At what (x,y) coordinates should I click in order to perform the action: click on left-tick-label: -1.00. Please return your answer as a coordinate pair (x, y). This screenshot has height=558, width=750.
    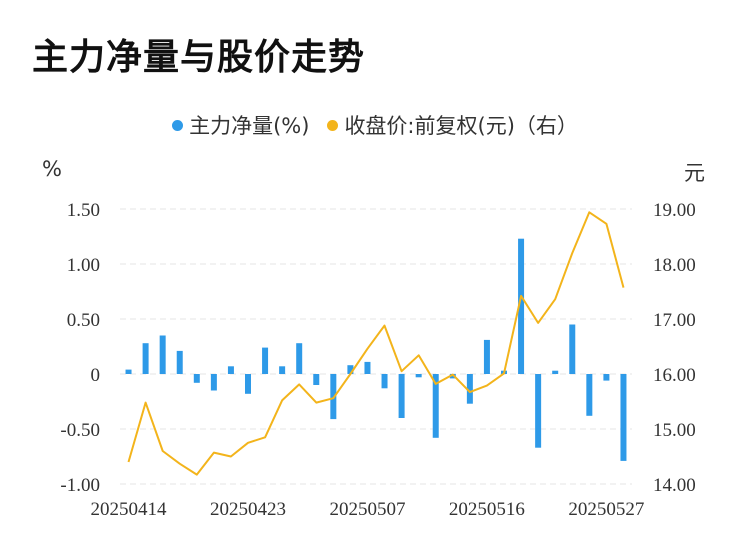
    Looking at the image, I should click on (80, 485).